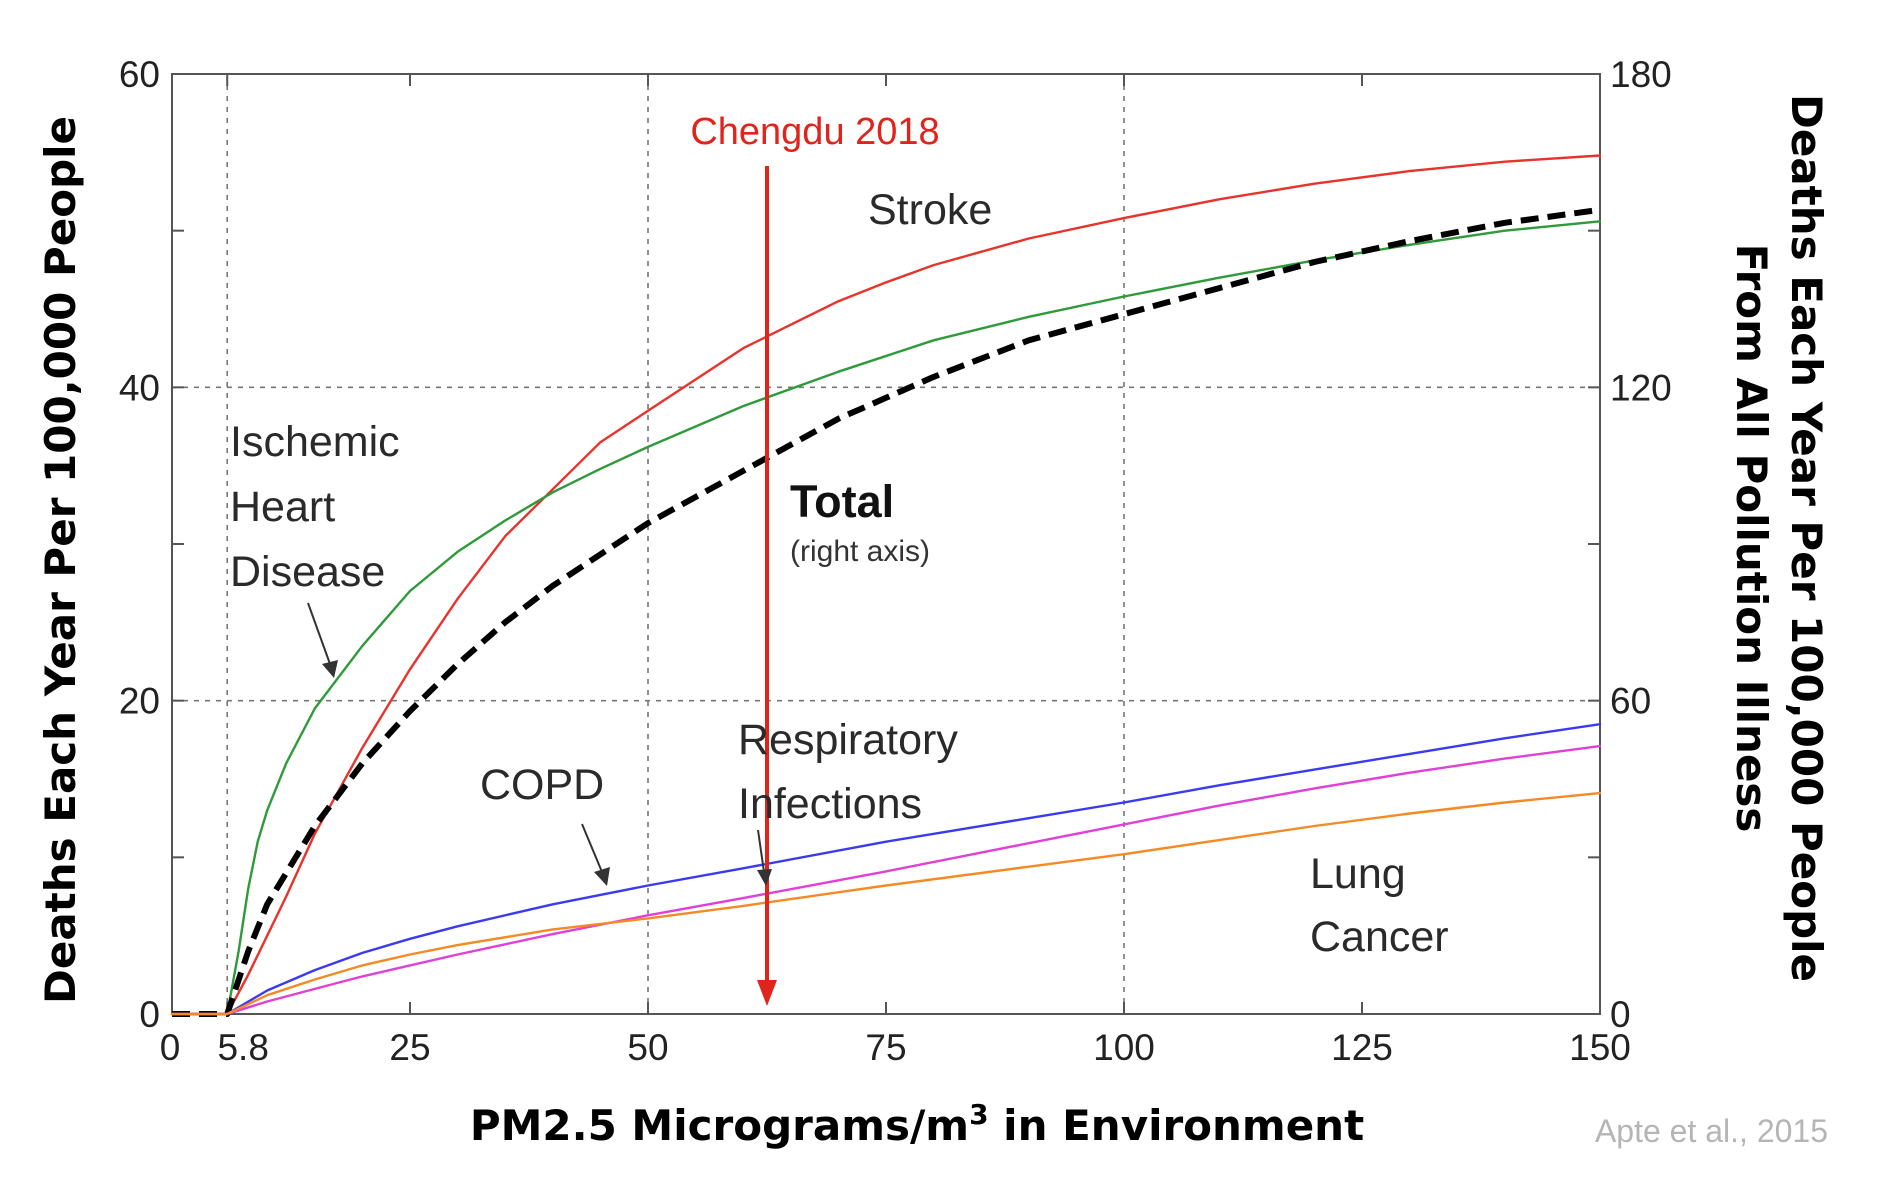  What do you see at coordinates (330, 669) in the screenshot?
I see `annotation-ischemic-arrowhead` at bounding box center [330, 669].